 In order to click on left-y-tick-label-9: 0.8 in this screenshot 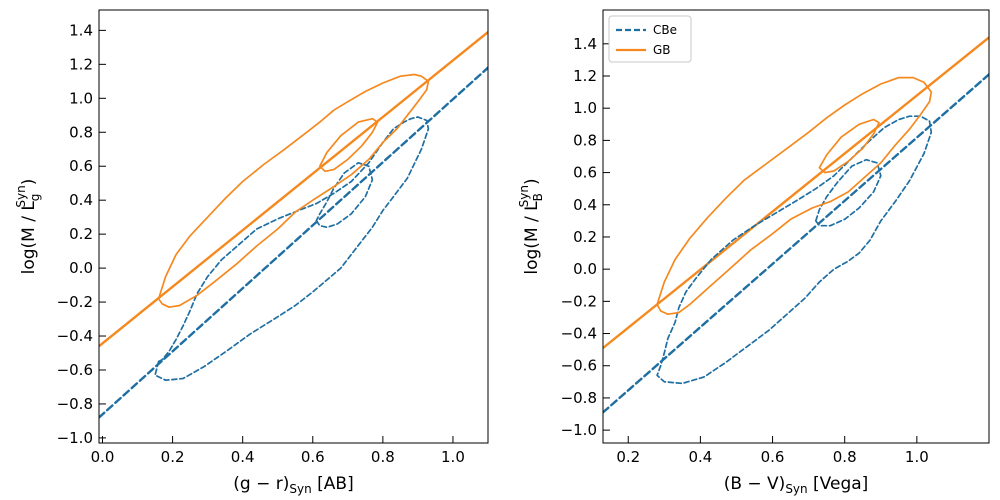, I will do `click(81, 132)`.